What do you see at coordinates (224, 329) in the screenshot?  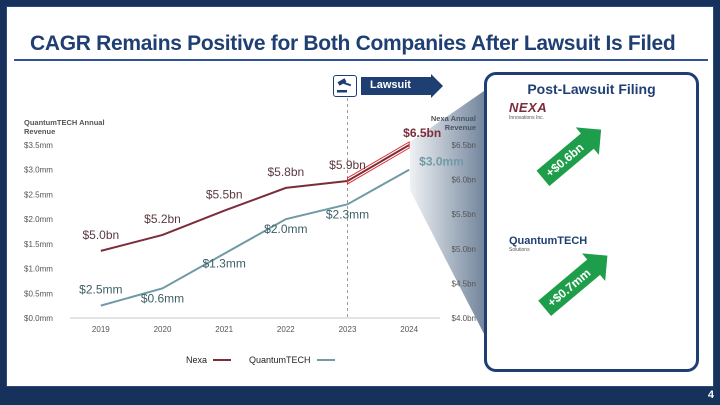 I see `x-tick-label: 2021` at bounding box center [224, 329].